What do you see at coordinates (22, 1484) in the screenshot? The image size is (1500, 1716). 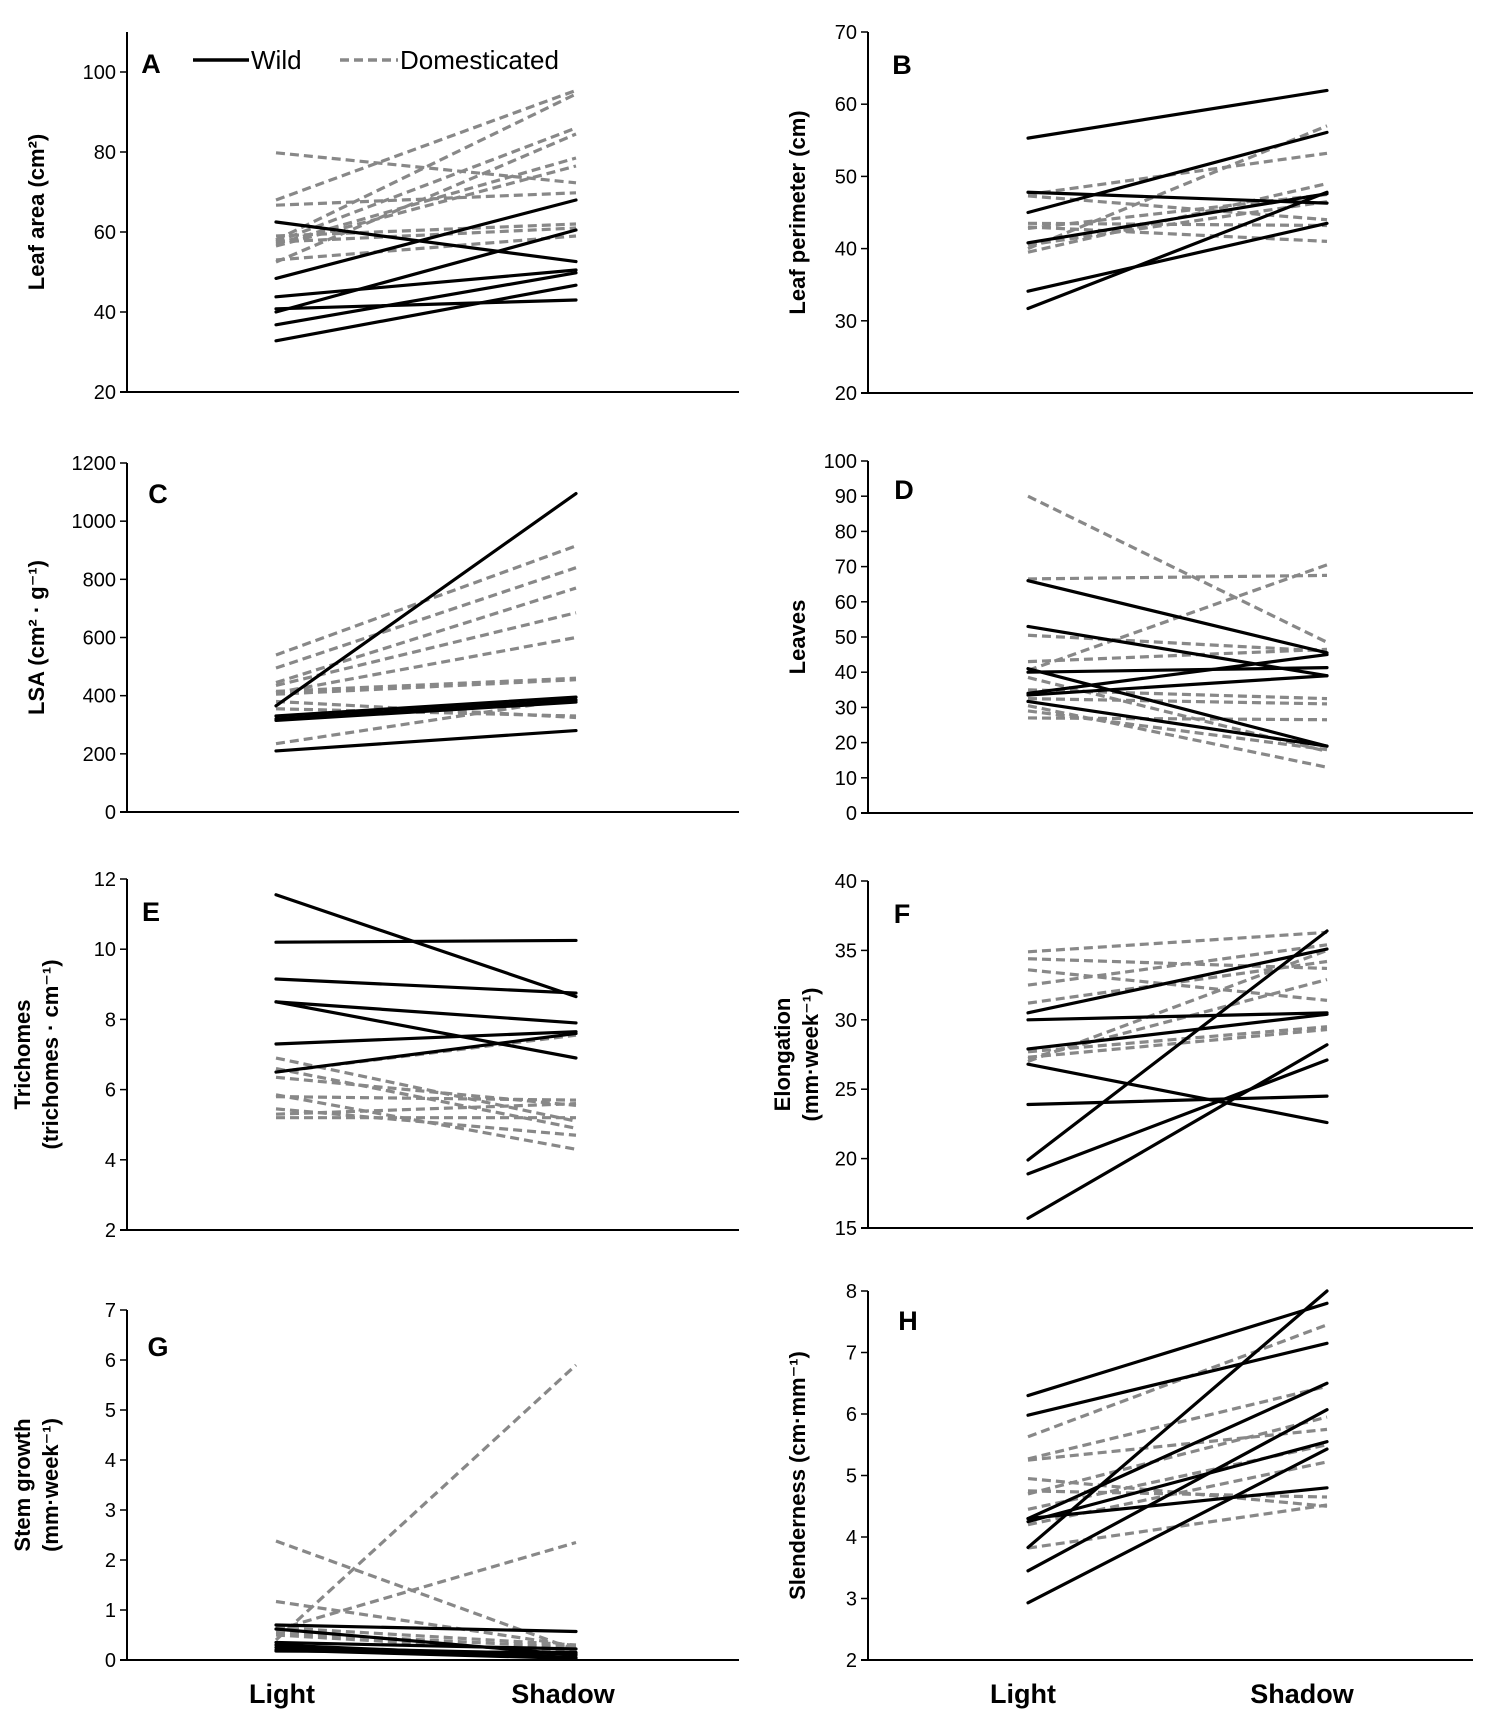 I see `y-axis-title-line: Stem growth` at bounding box center [22, 1484].